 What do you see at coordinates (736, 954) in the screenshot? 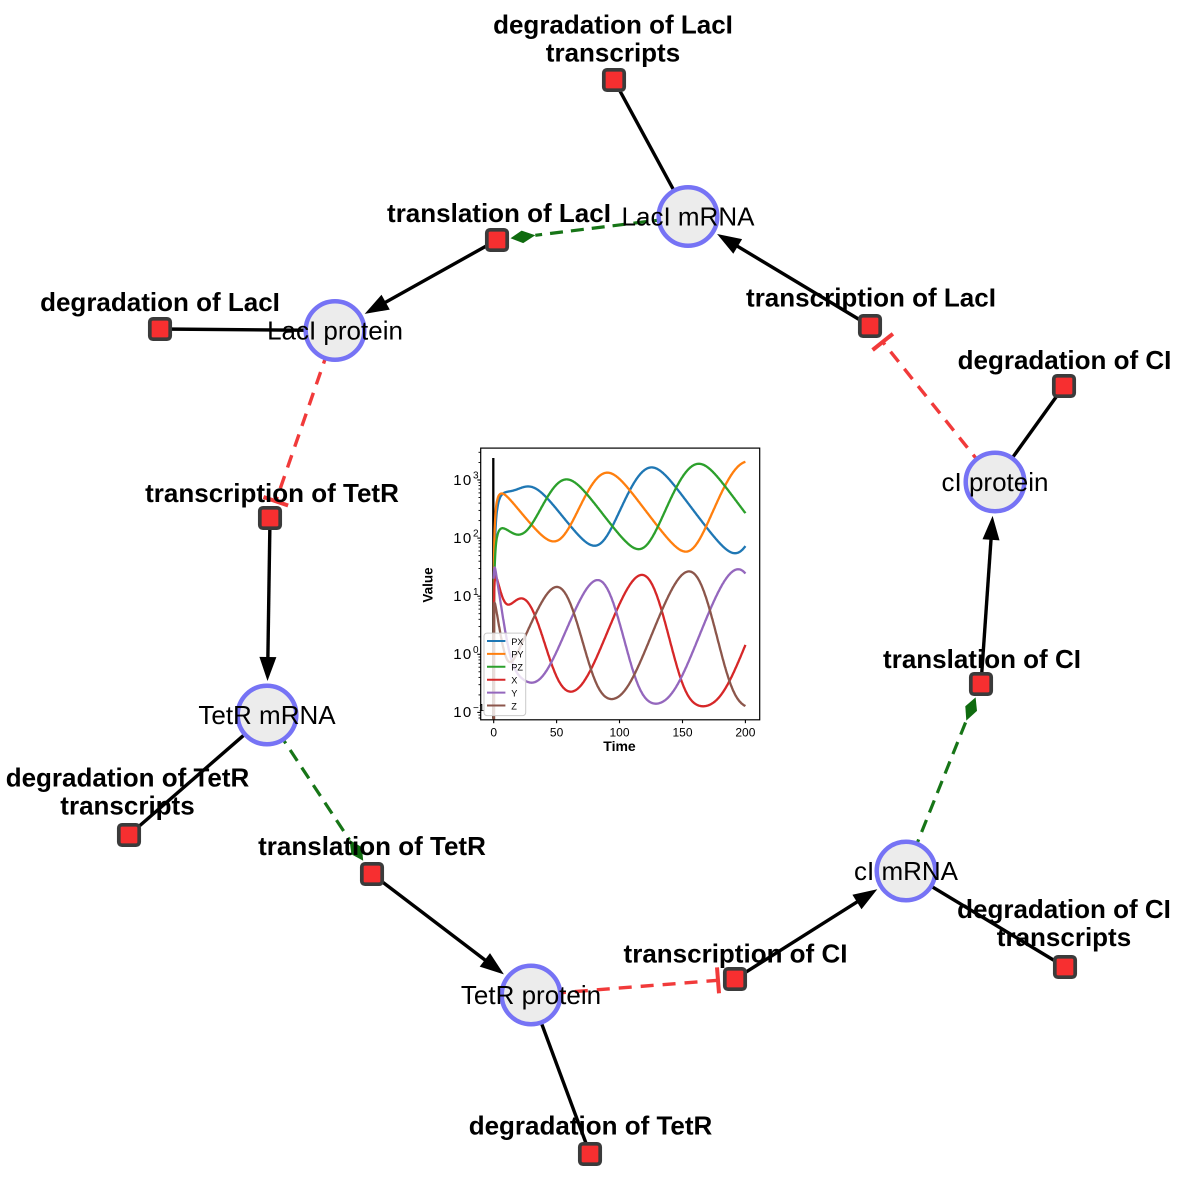
I see `svg-text: transcription of CI` at bounding box center [736, 954].